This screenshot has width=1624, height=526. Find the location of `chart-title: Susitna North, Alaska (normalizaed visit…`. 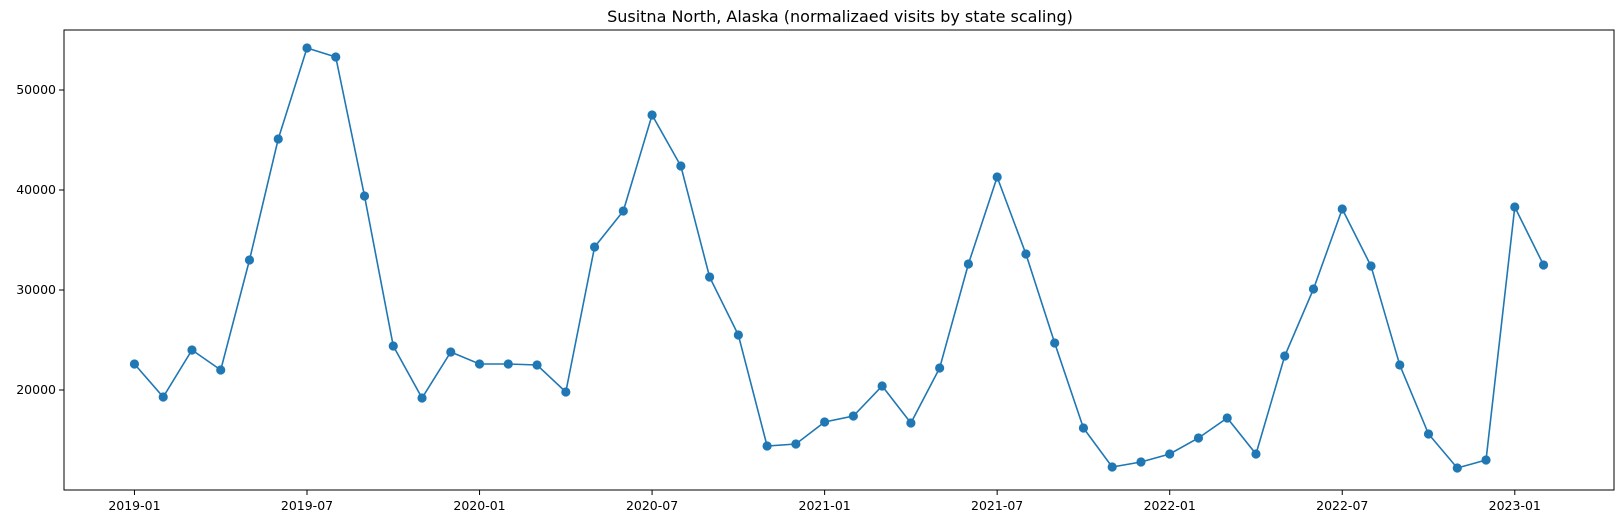

chart-title: Susitna North, Alaska (normalizaed visit… is located at coordinates (840, 16).